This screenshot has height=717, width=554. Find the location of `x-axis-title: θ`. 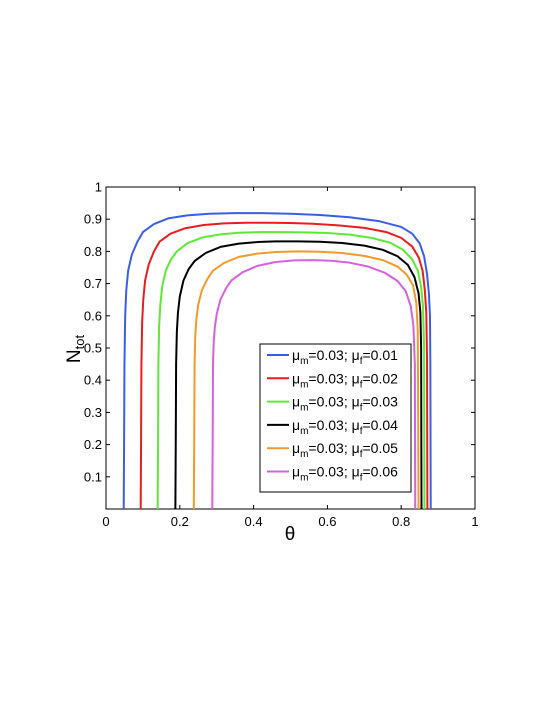

x-axis-title: θ is located at coordinates (290, 534).